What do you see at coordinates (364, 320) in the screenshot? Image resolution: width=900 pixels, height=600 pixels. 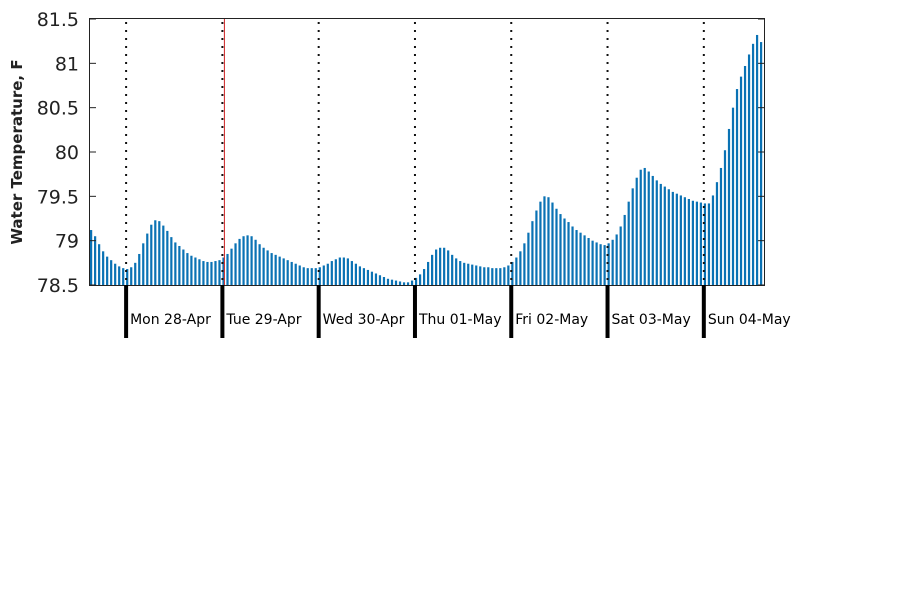 I see `day-label: Wed 30-Apr` at bounding box center [364, 320].